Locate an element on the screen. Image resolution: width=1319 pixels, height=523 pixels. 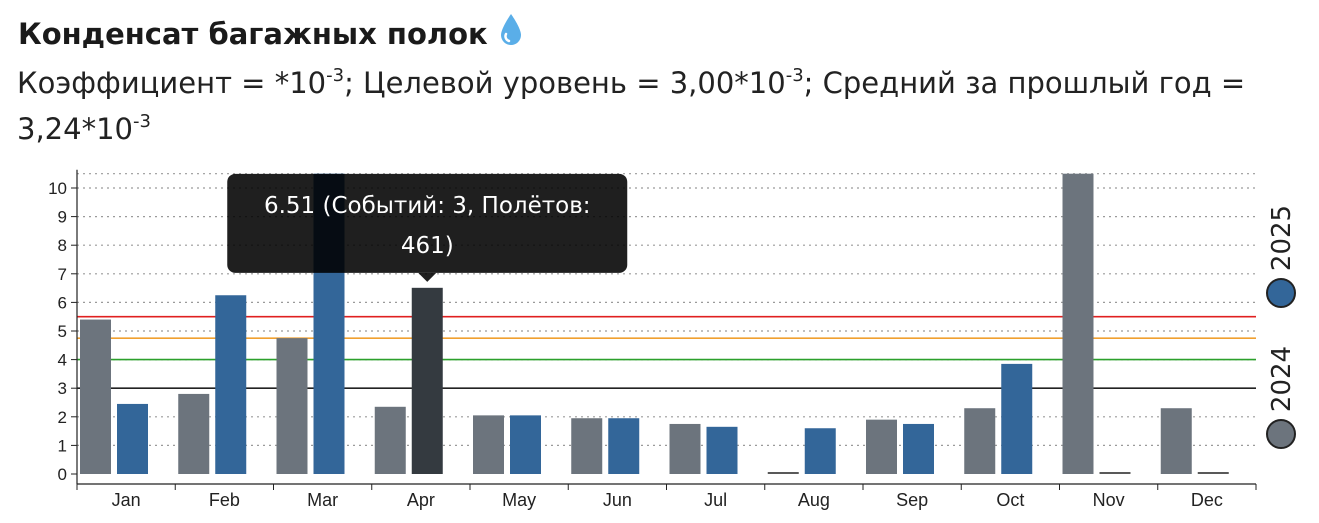
x-tick-label: Dec is located at coordinates (1207, 500).